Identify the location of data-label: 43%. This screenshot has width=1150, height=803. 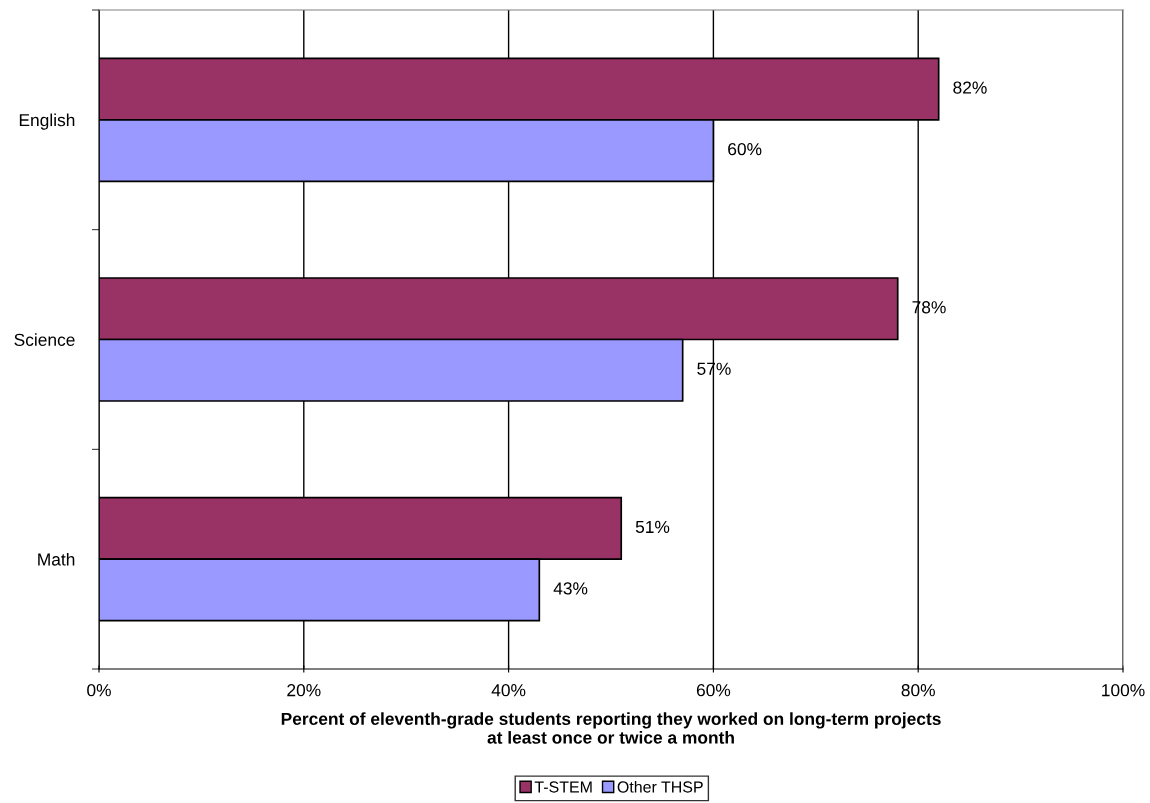
(570, 588).